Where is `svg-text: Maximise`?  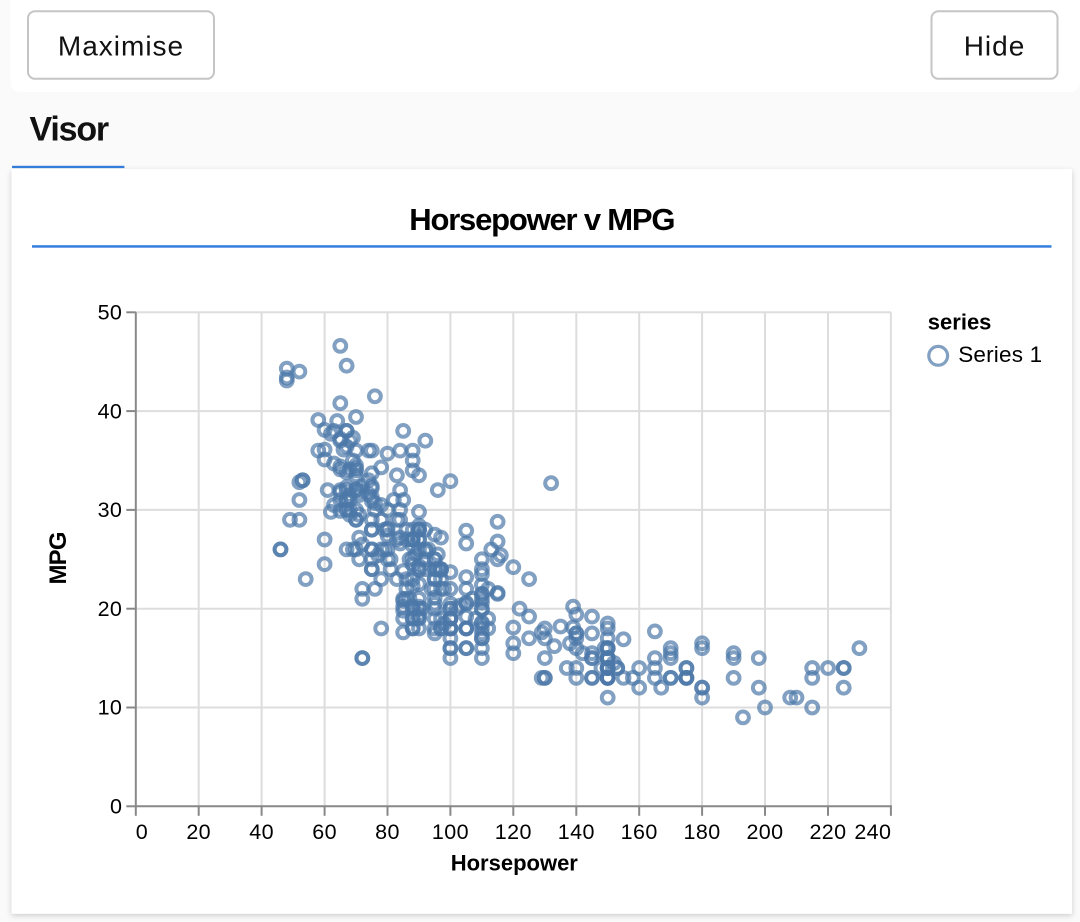 svg-text: Maximise is located at coordinates (121, 46).